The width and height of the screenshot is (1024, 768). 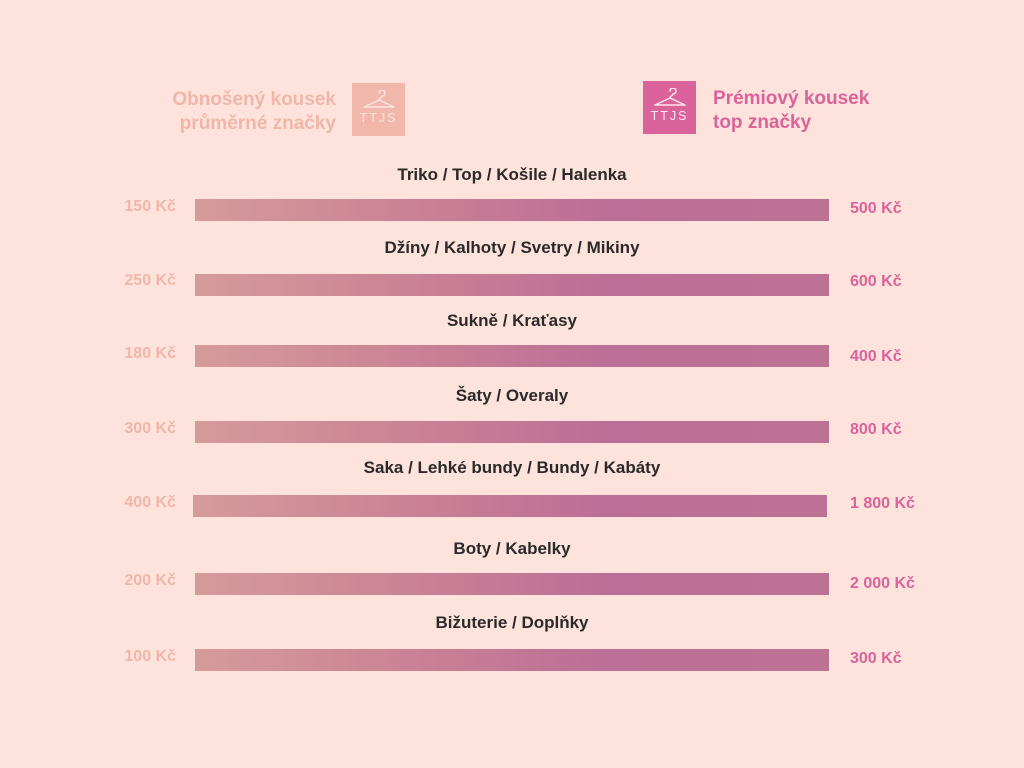 I want to click on low-price: 300 Kč, so click(x=150, y=428).